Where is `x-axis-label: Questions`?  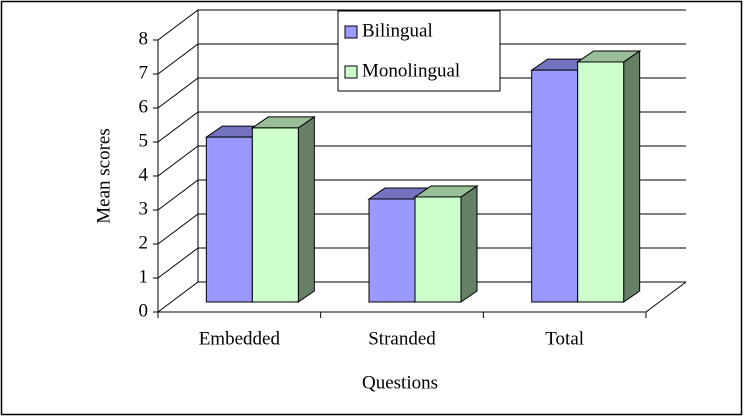 x-axis-label: Questions is located at coordinates (400, 382).